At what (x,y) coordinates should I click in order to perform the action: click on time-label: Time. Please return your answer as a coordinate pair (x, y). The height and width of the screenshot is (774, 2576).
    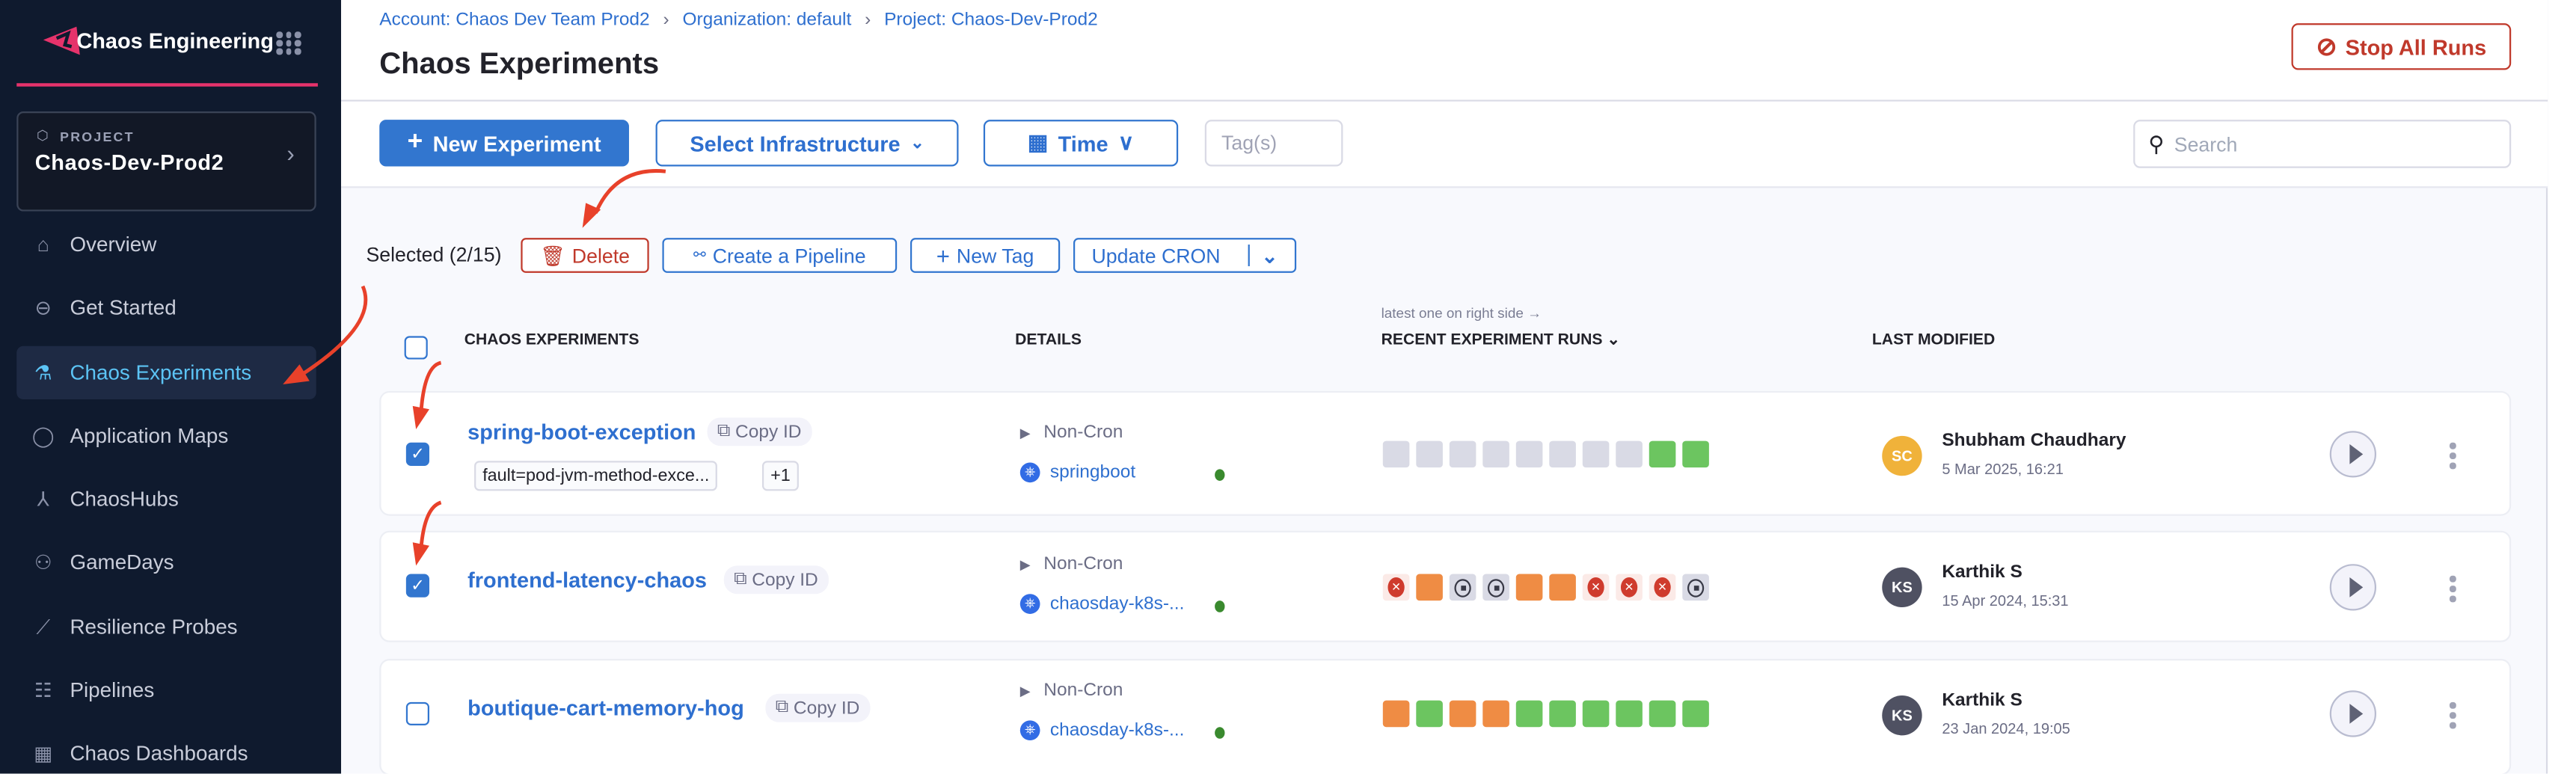
    Looking at the image, I should click on (1083, 143).